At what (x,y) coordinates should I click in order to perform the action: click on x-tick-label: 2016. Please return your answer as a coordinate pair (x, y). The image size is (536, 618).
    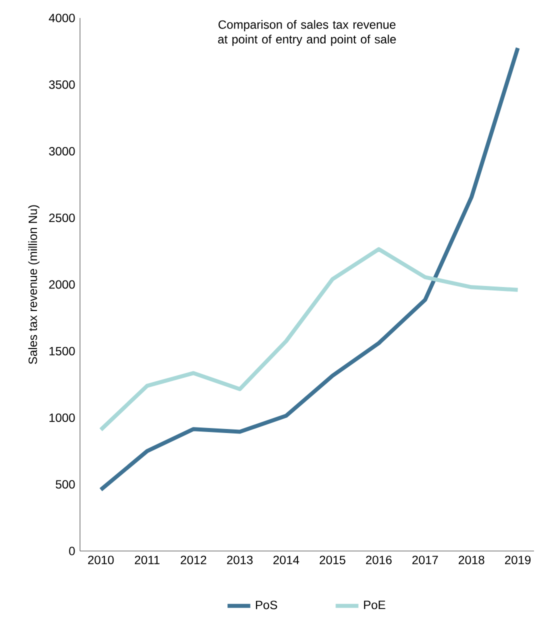
    Looking at the image, I should click on (379, 560).